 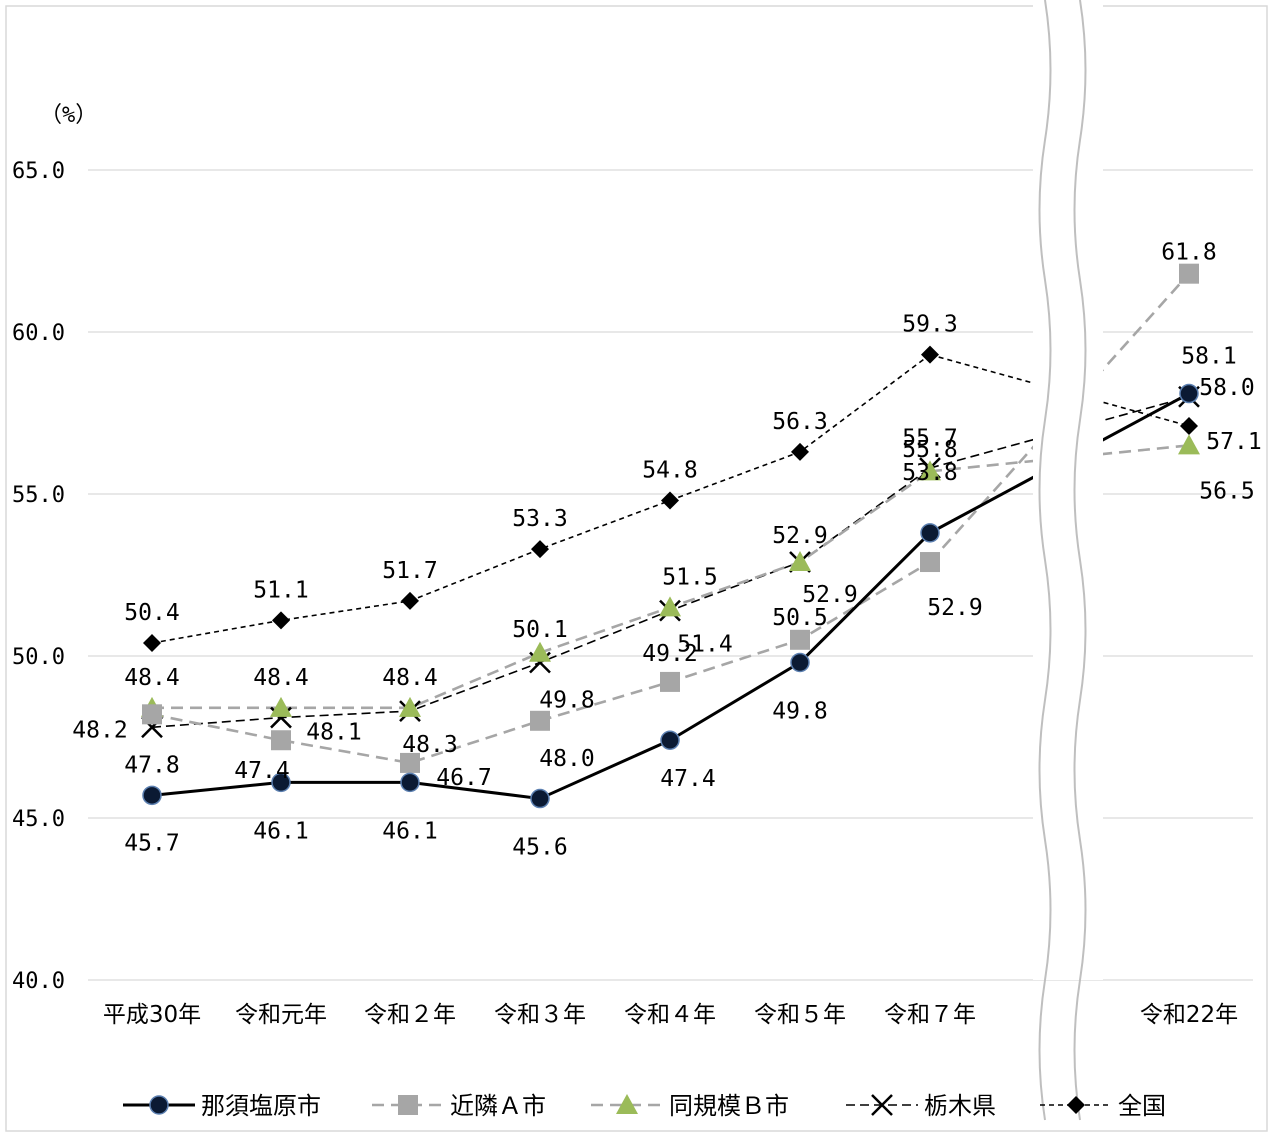 What do you see at coordinates (921, 1106) in the screenshot?
I see `legend-item: 栃木県` at bounding box center [921, 1106].